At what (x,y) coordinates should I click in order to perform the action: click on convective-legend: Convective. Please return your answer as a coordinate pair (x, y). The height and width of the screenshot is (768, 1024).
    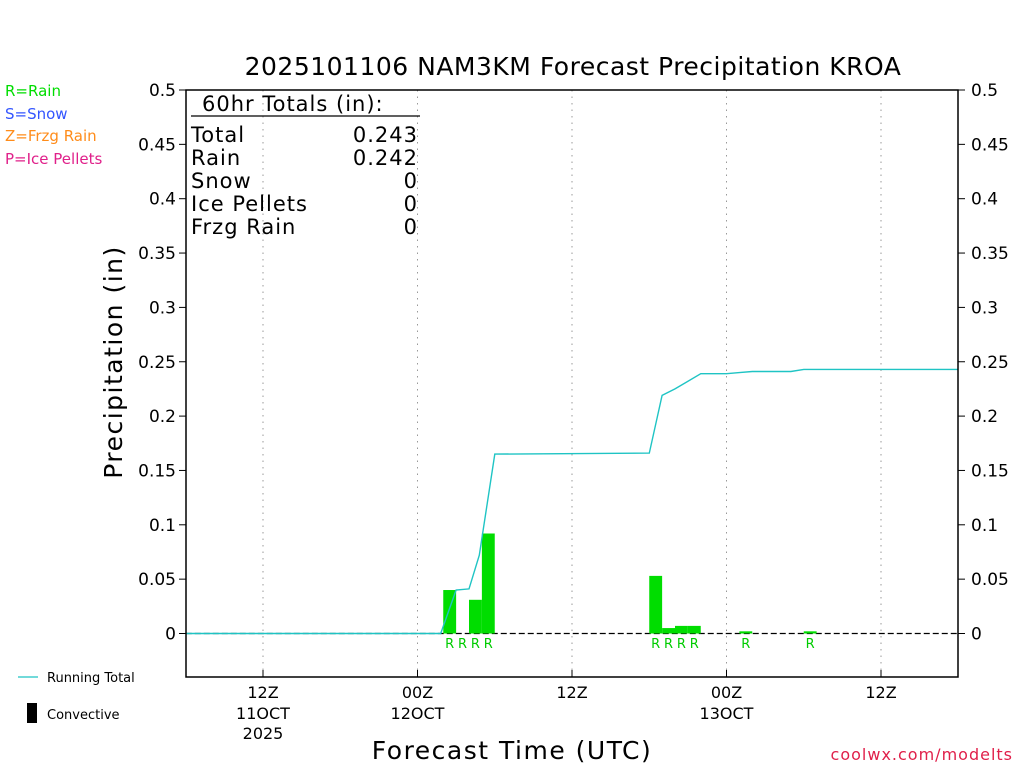
    Looking at the image, I should click on (83, 715).